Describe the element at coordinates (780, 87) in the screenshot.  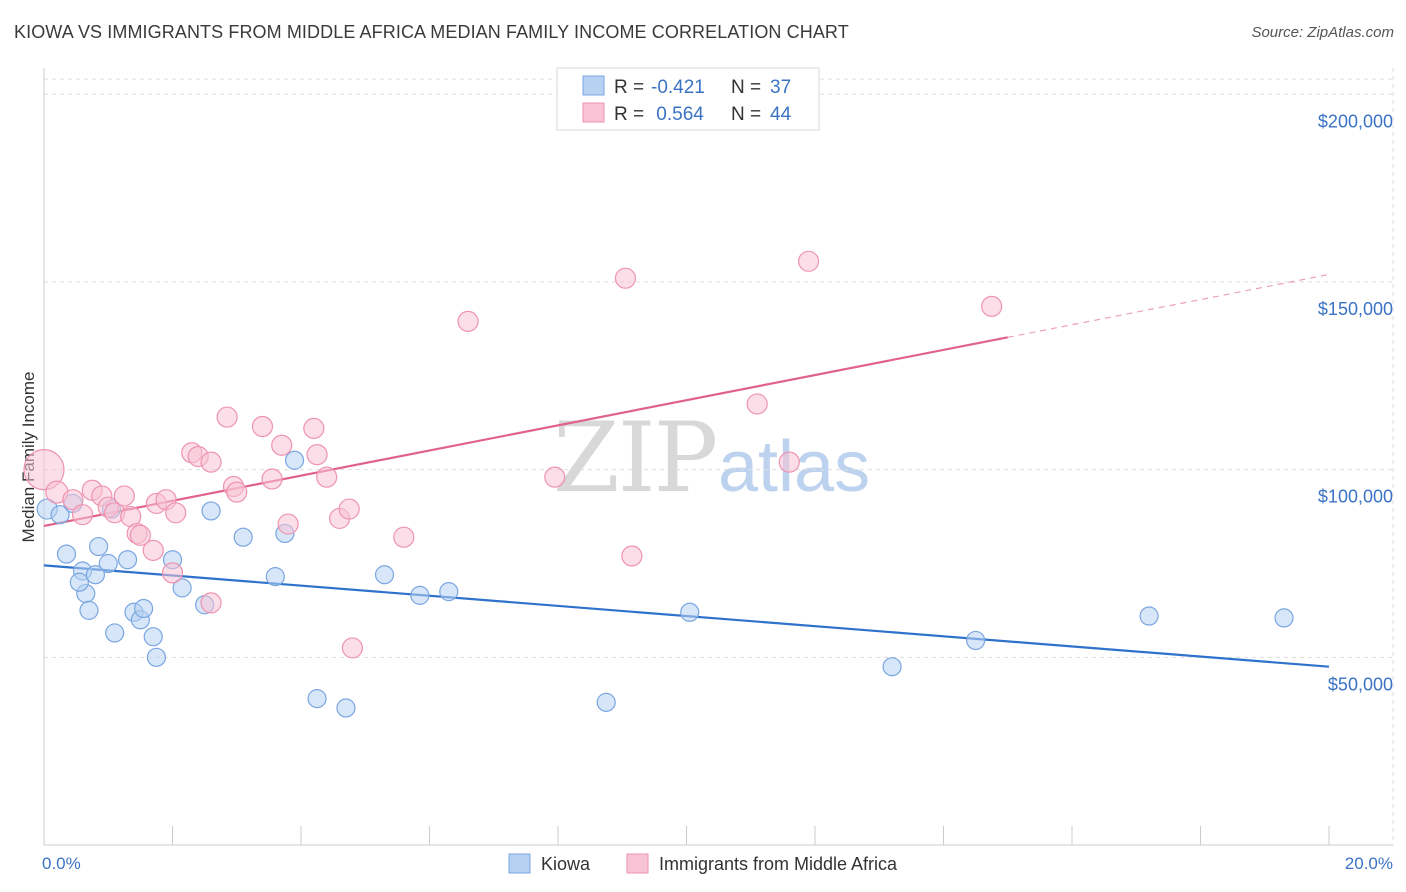
I see `legend-kiowa-n-value: 37` at that location.